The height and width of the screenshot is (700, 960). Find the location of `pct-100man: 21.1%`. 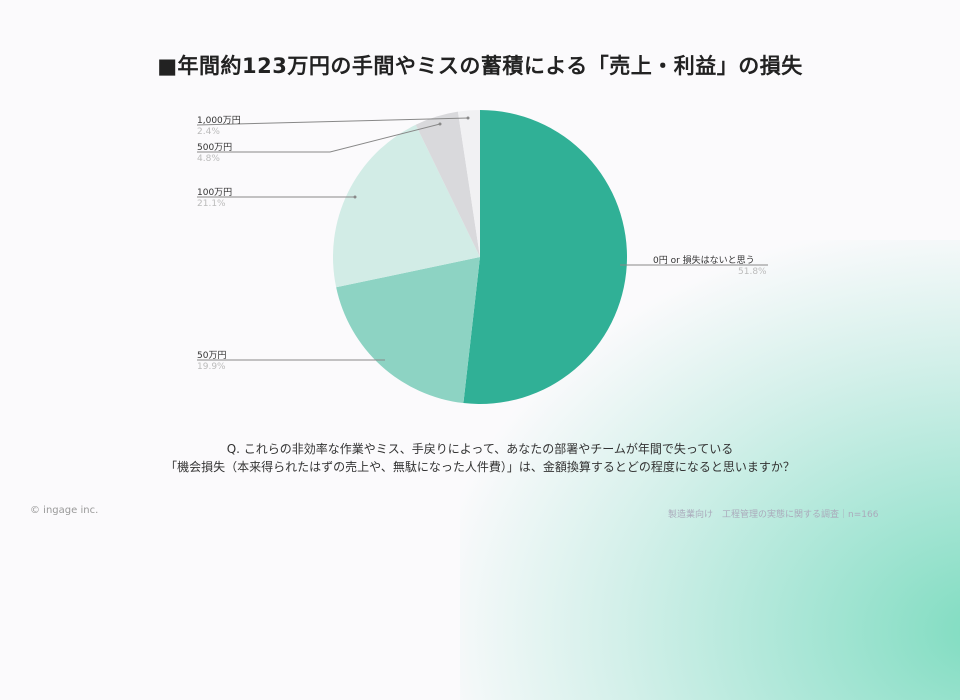

pct-100man: 21.1% is located at coordinates (211, 204).